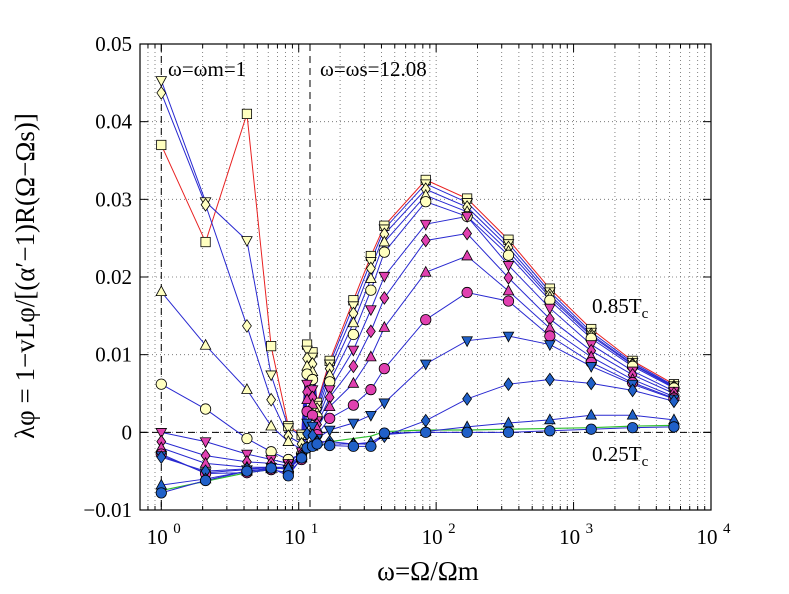 The height and width of the screenshot is (594, 789). I want to click on x-tick-exponent: 2, so click(452, 529).